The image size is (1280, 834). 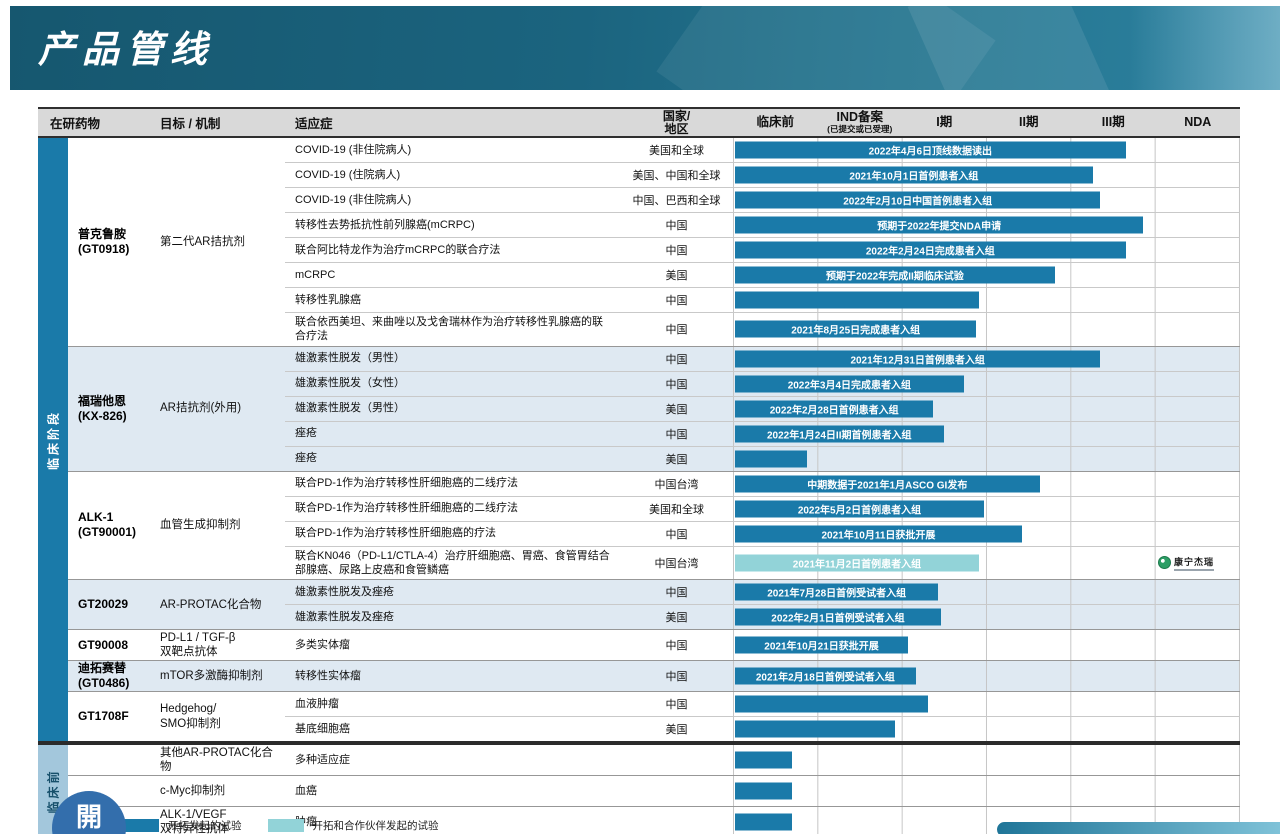 I want to click on drug-cell, so click(x=114, y=760).